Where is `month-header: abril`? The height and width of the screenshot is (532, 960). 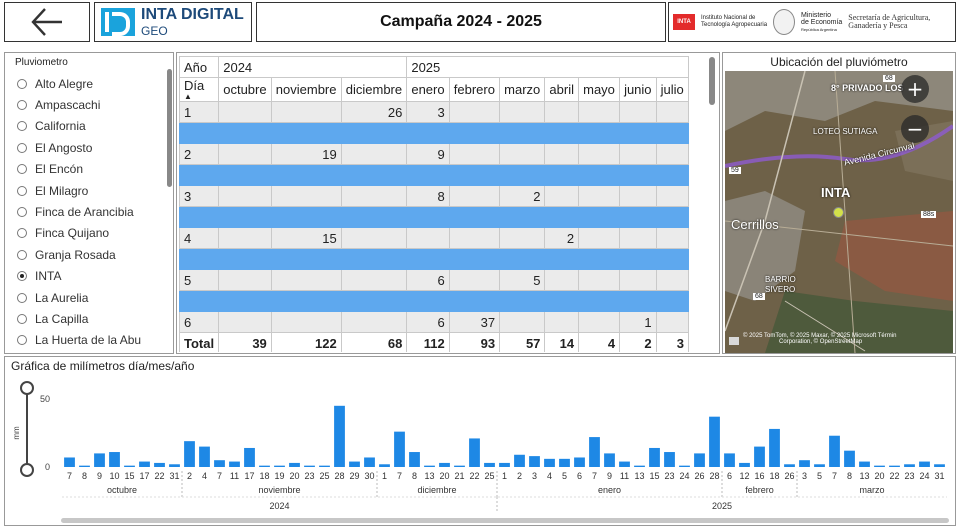 month-header: abril is located at coordinates (562, 89).